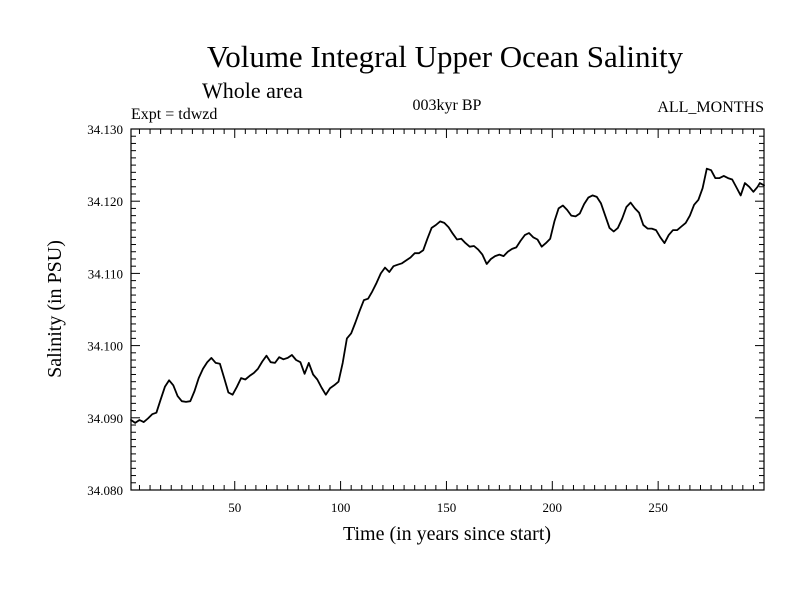 This screenshot has height=600, width=800. What do you see at coordinates (105, 418) in the screenshot?
I see `y-tick-label: 34.090` at bounding box center [105, 418].